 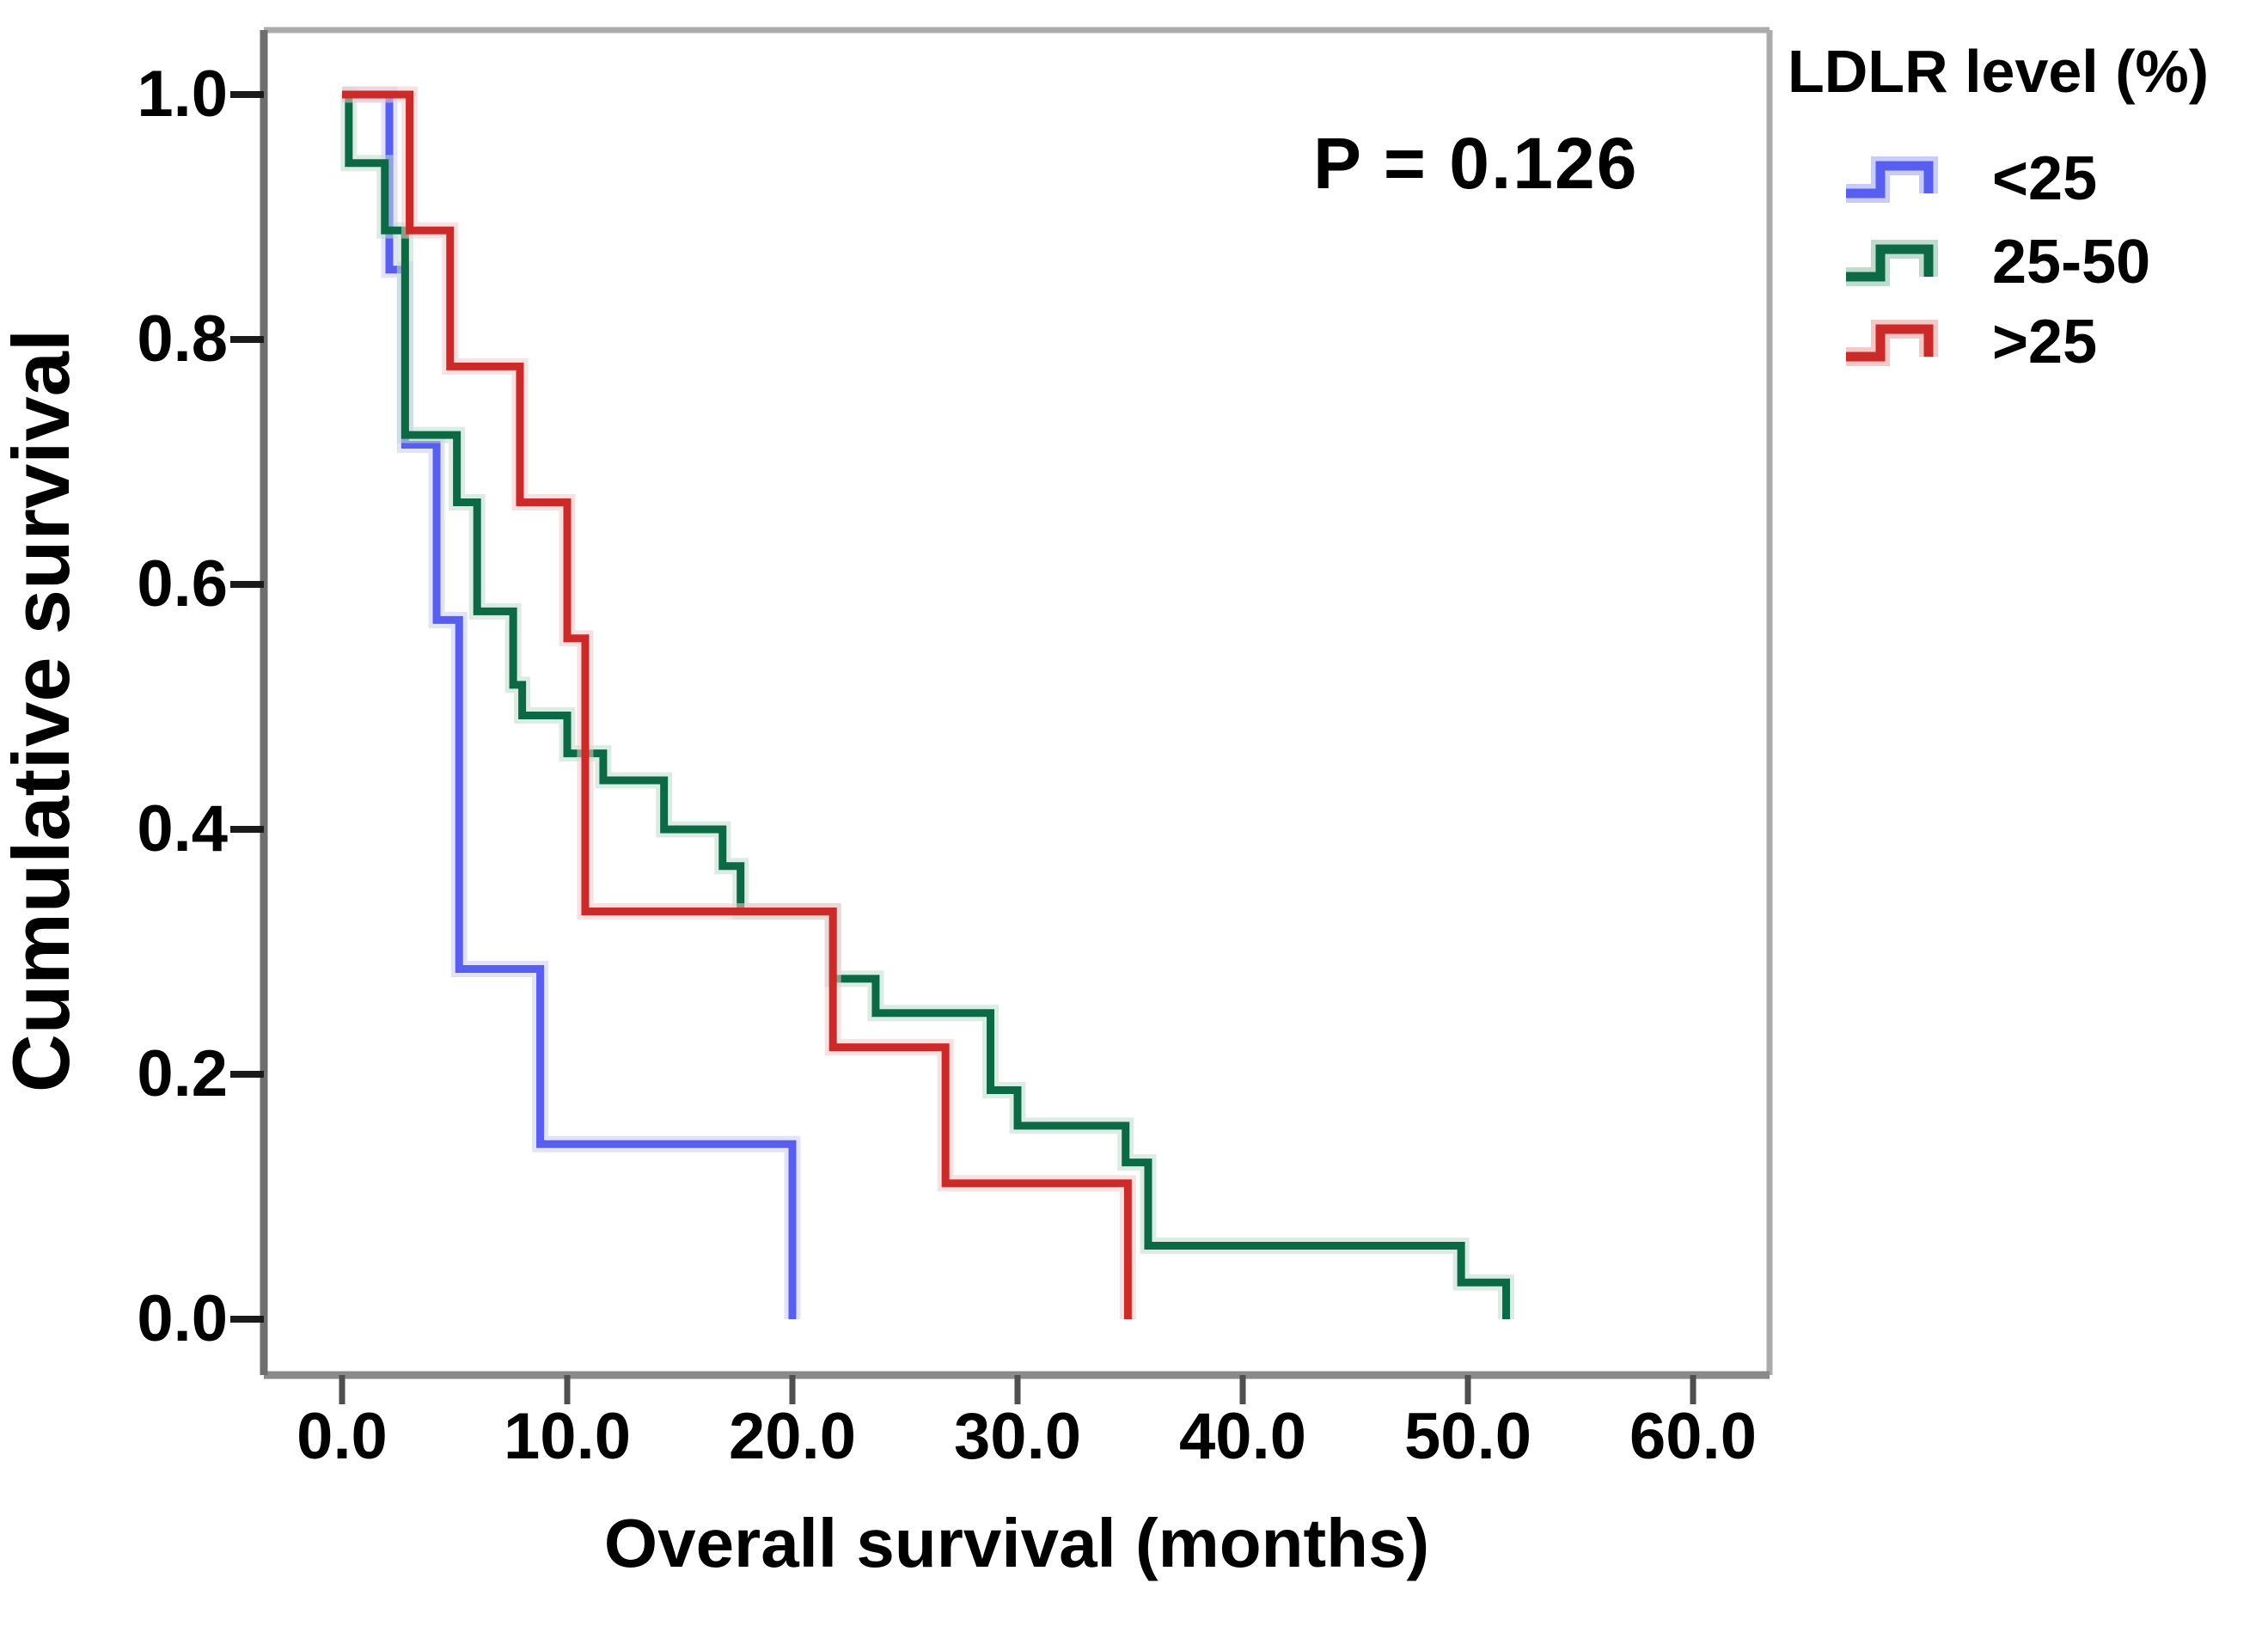 What do you see at coordinates (182, 583) in the screenshot?
I see `y-axis-tick-label: 0.6` at bounding box center [182, 583].